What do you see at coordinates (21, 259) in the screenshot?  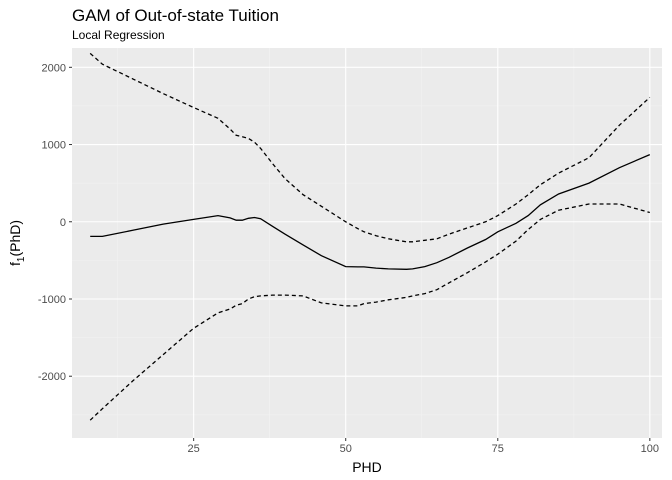 I see `y-axis-title-subscript: 1` at bounding box center [21, 259].